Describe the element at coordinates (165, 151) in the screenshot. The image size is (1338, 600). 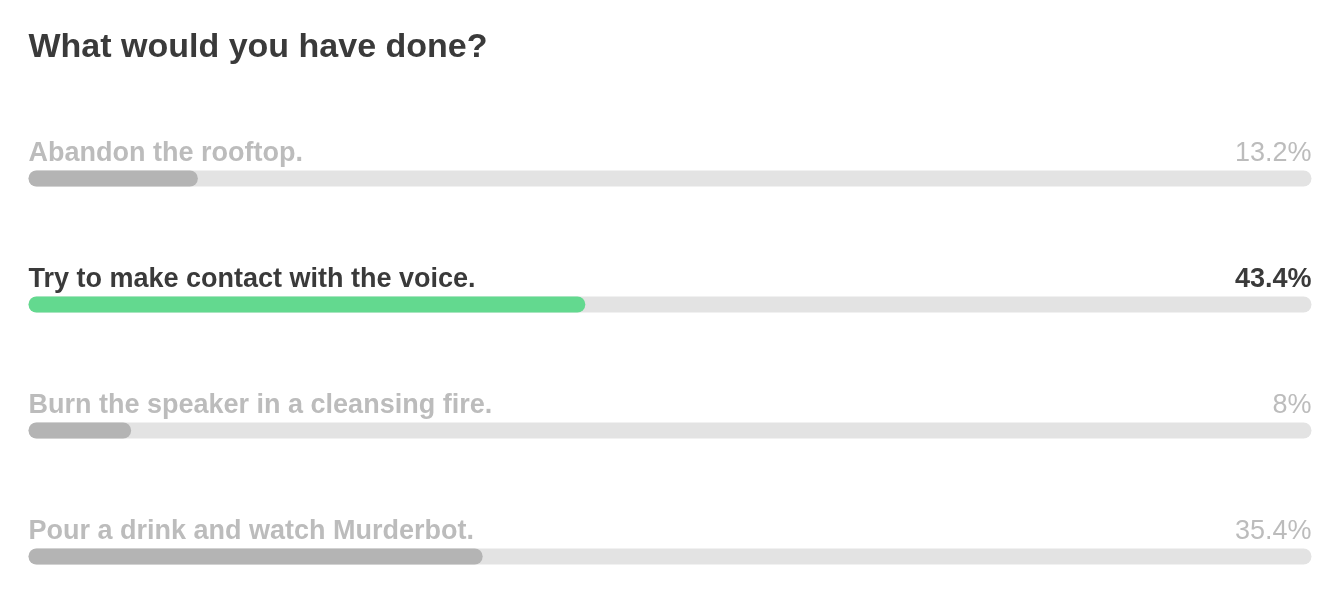
I see `y-tick-label: Abandon the rooftop.` at that location.